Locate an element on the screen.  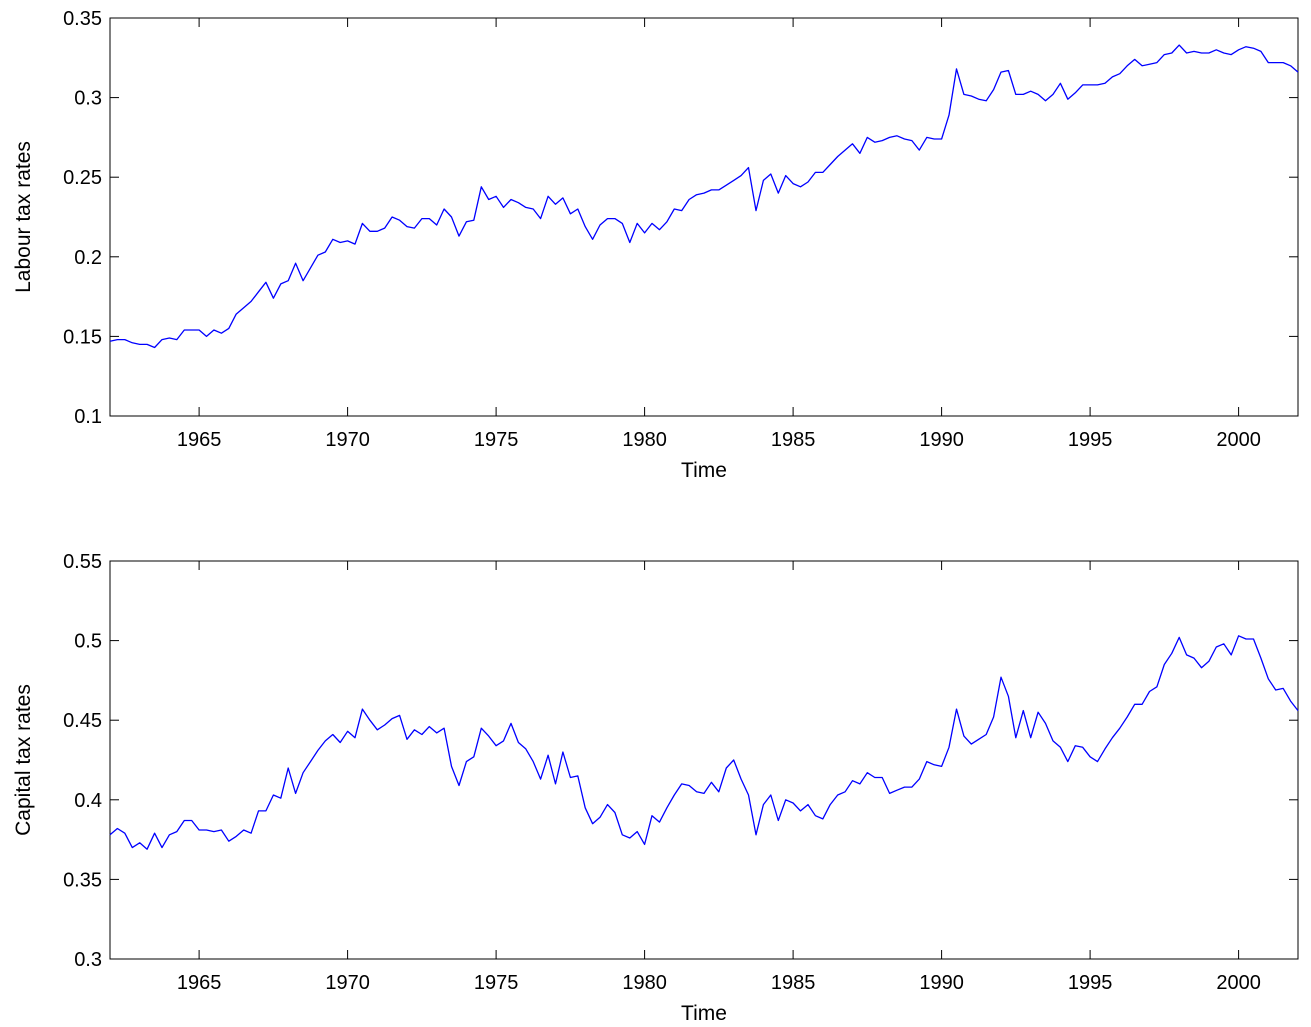
labour-x-tick-label: 1995 is located at coordinates (1090, 440).